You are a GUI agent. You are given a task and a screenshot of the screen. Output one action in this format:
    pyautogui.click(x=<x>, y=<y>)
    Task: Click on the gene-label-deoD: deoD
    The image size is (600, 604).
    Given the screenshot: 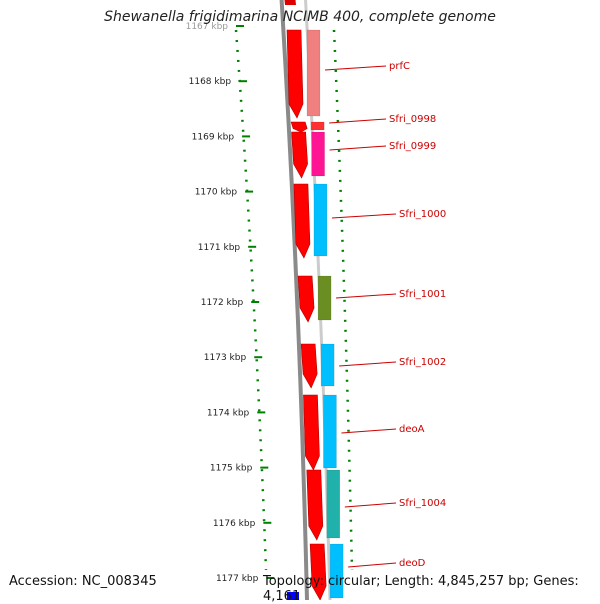 What is the action you would take?
    pyautogui.click(x=412, y=563)
    